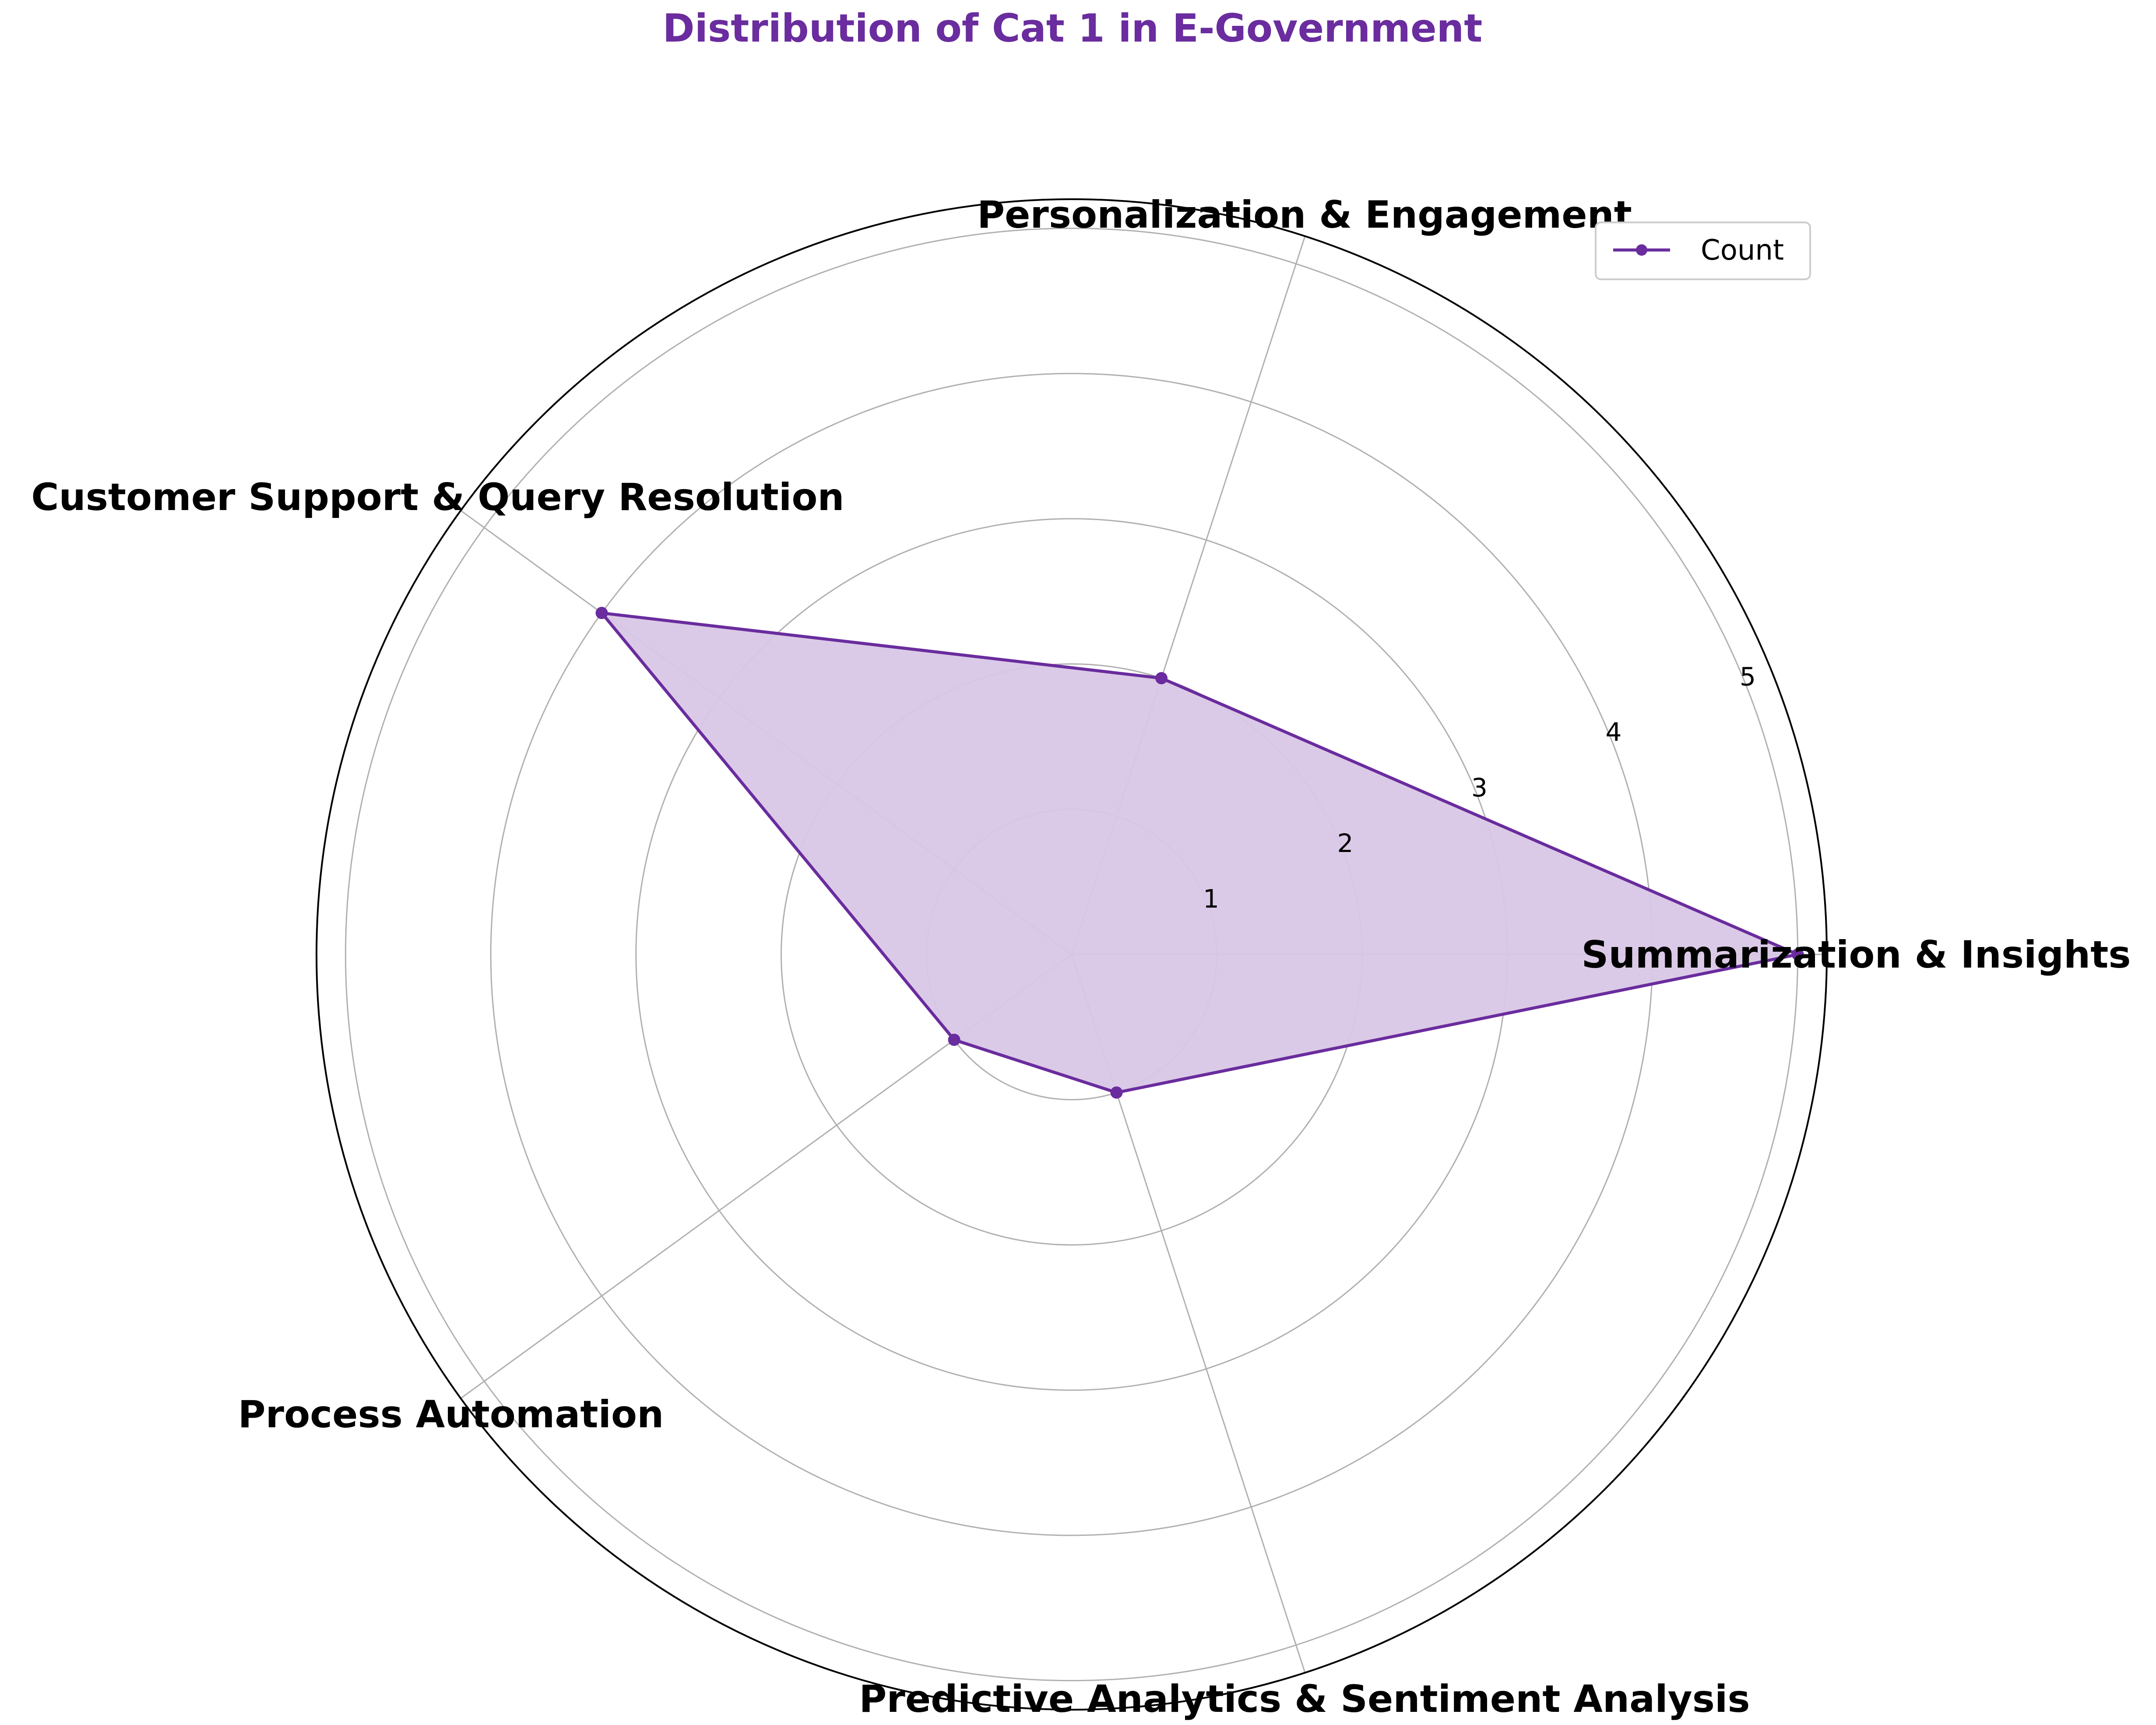 This screenshot has height=1725, width=2156. What do you see at coordinates (451, 1414) in the screenshot?
I see `category-label: Process Automation` at bounding box center [451, 1414].